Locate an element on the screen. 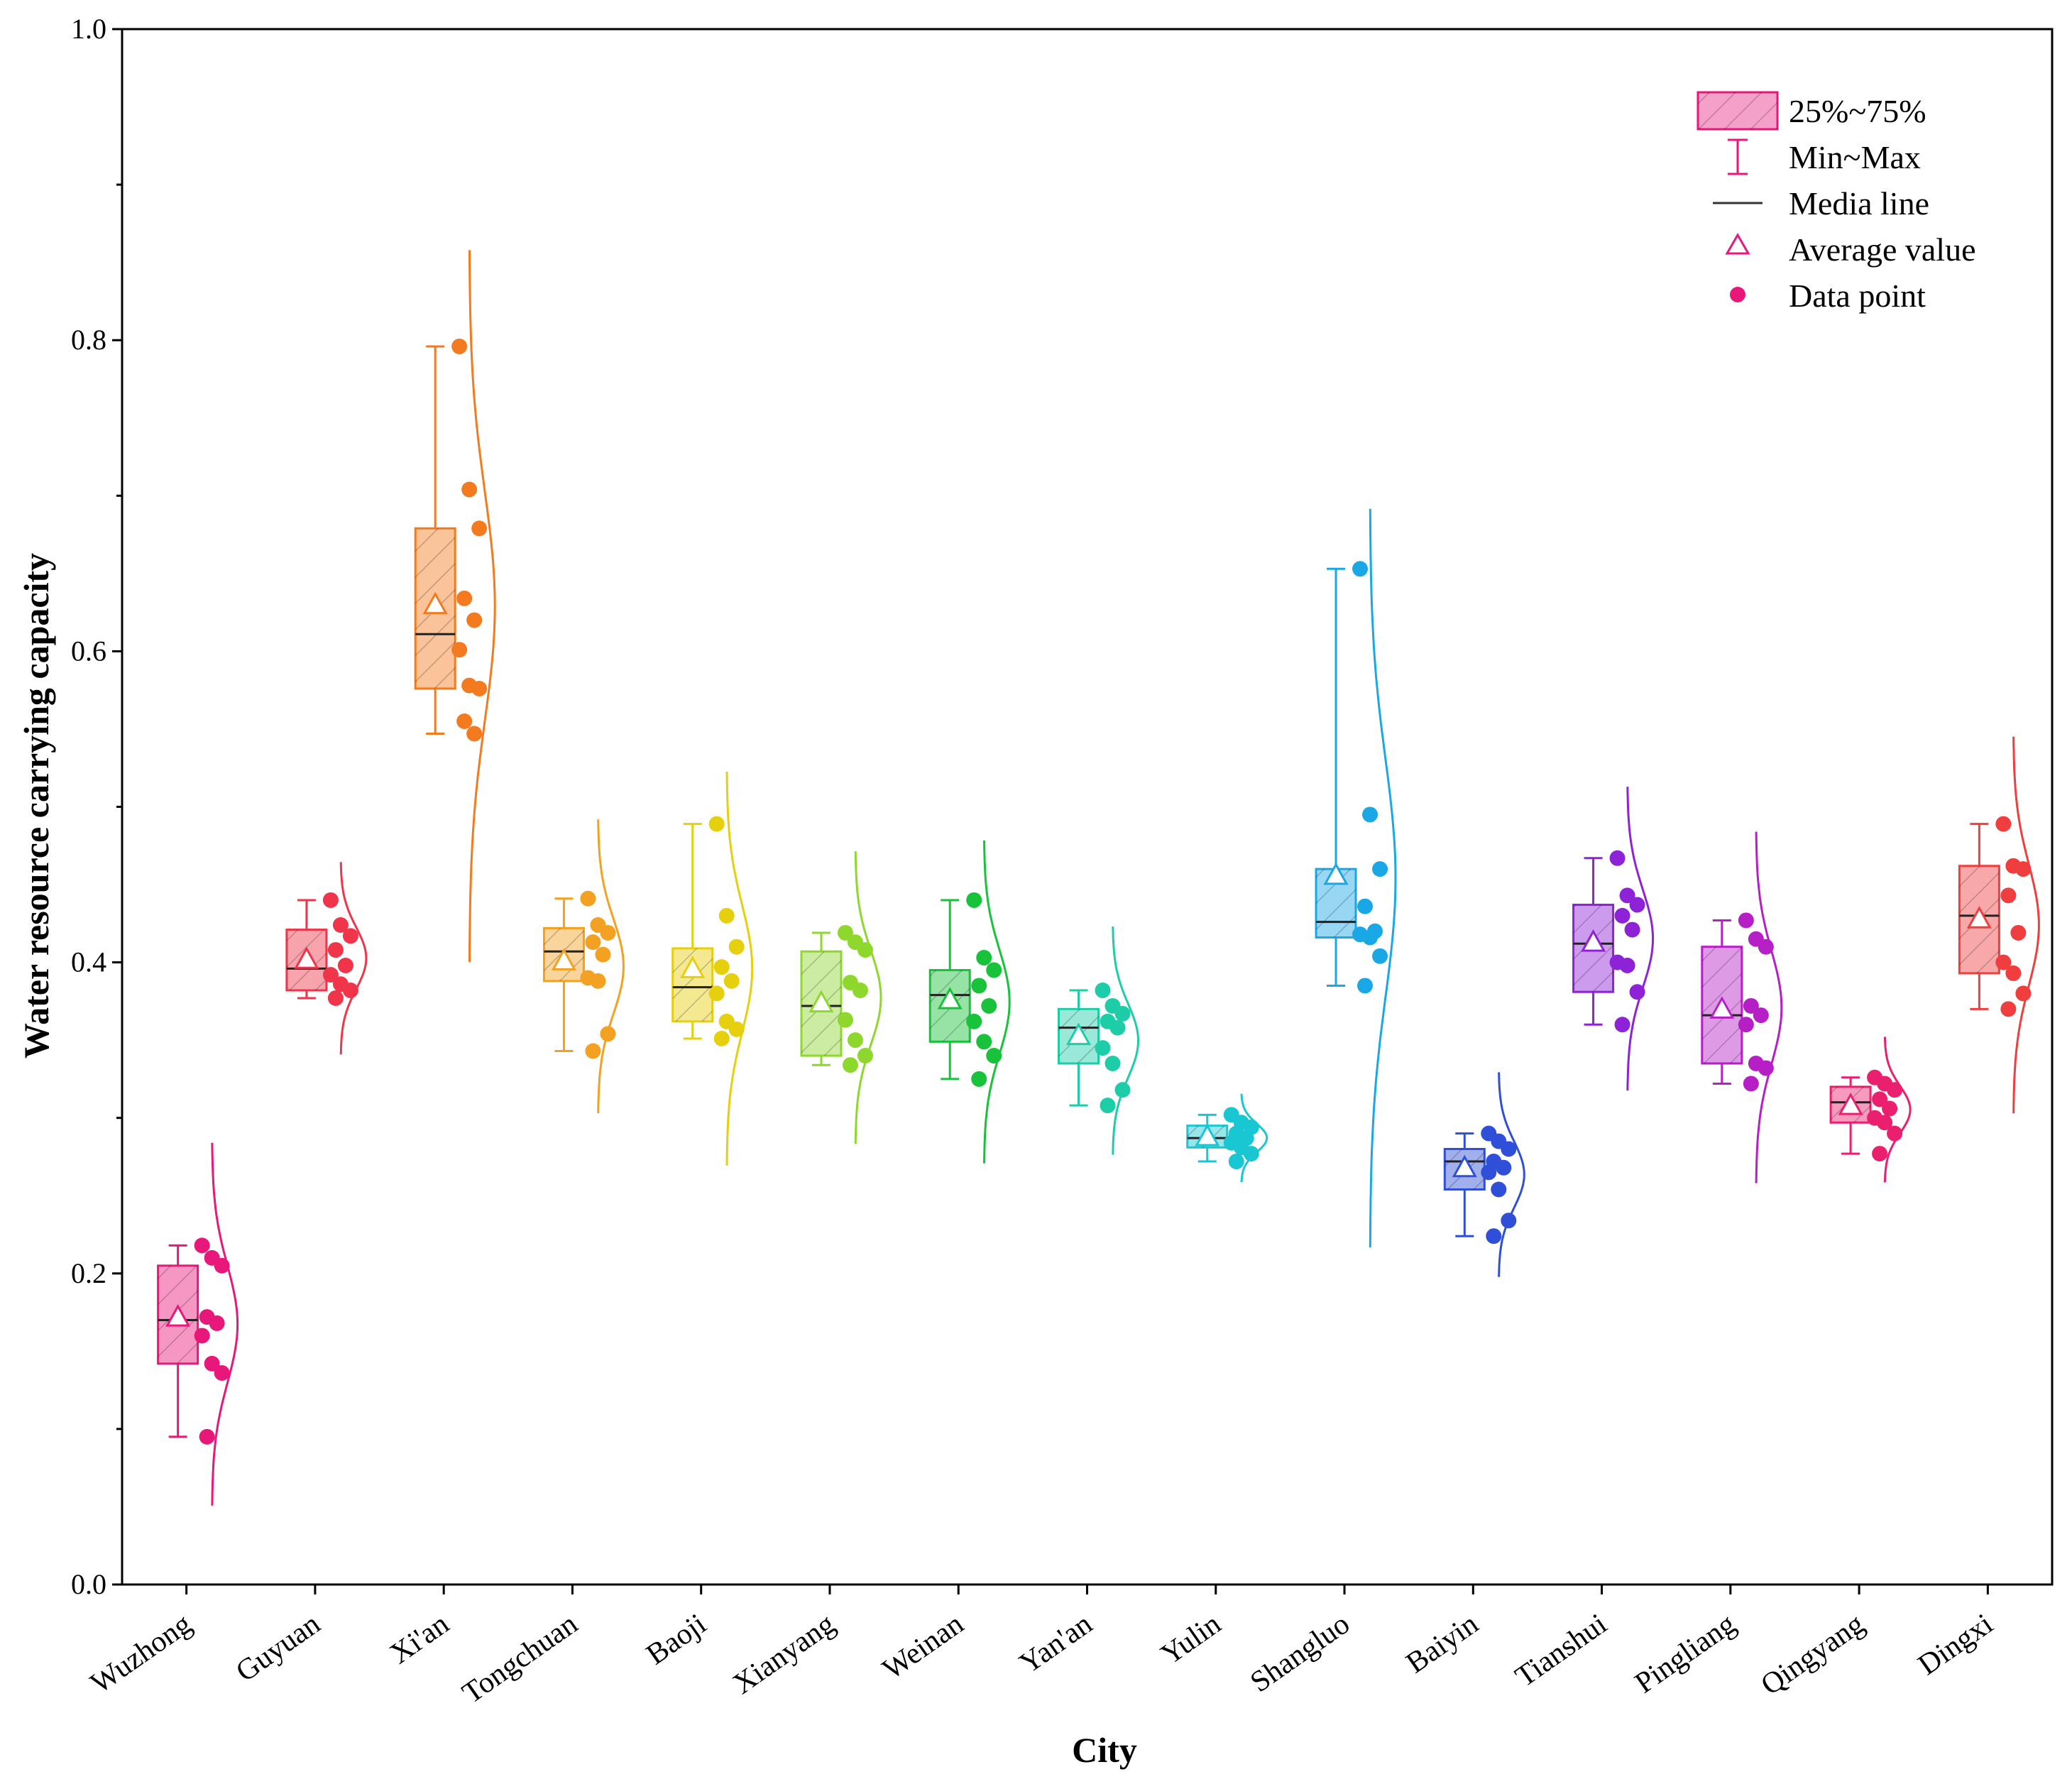 This screenshot has height=1784, width=2072. legend-box-swatch-hatch is located at coordinates (1737, 110).